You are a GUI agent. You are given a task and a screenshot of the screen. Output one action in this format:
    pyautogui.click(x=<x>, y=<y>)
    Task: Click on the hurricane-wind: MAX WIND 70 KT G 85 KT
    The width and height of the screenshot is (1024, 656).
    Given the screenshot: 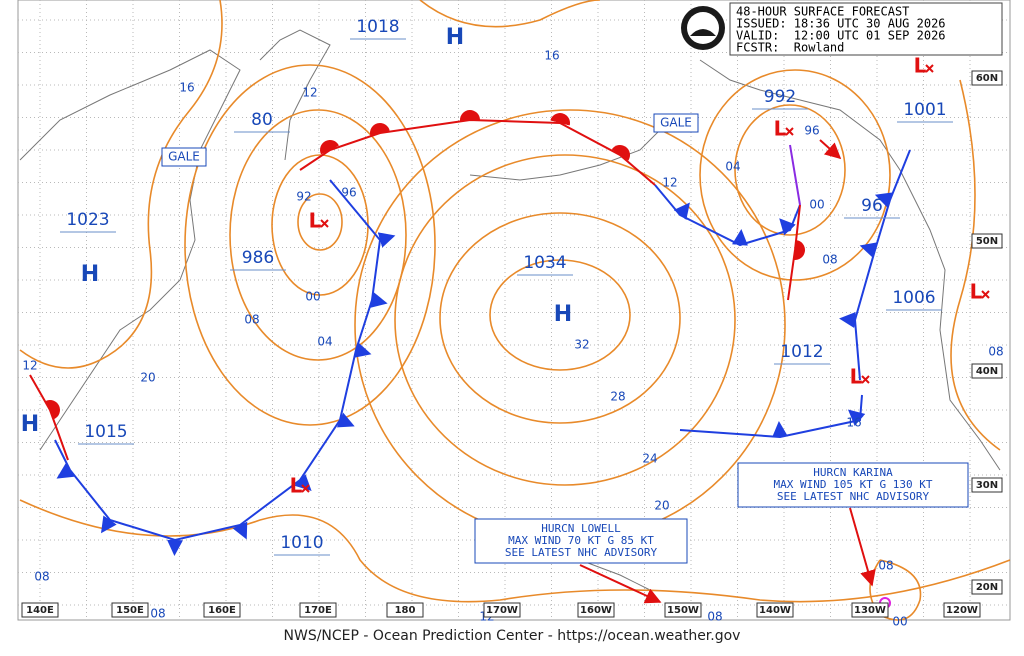 What is the action you would take?
    pyautogui.click(x=581, y=540)
    